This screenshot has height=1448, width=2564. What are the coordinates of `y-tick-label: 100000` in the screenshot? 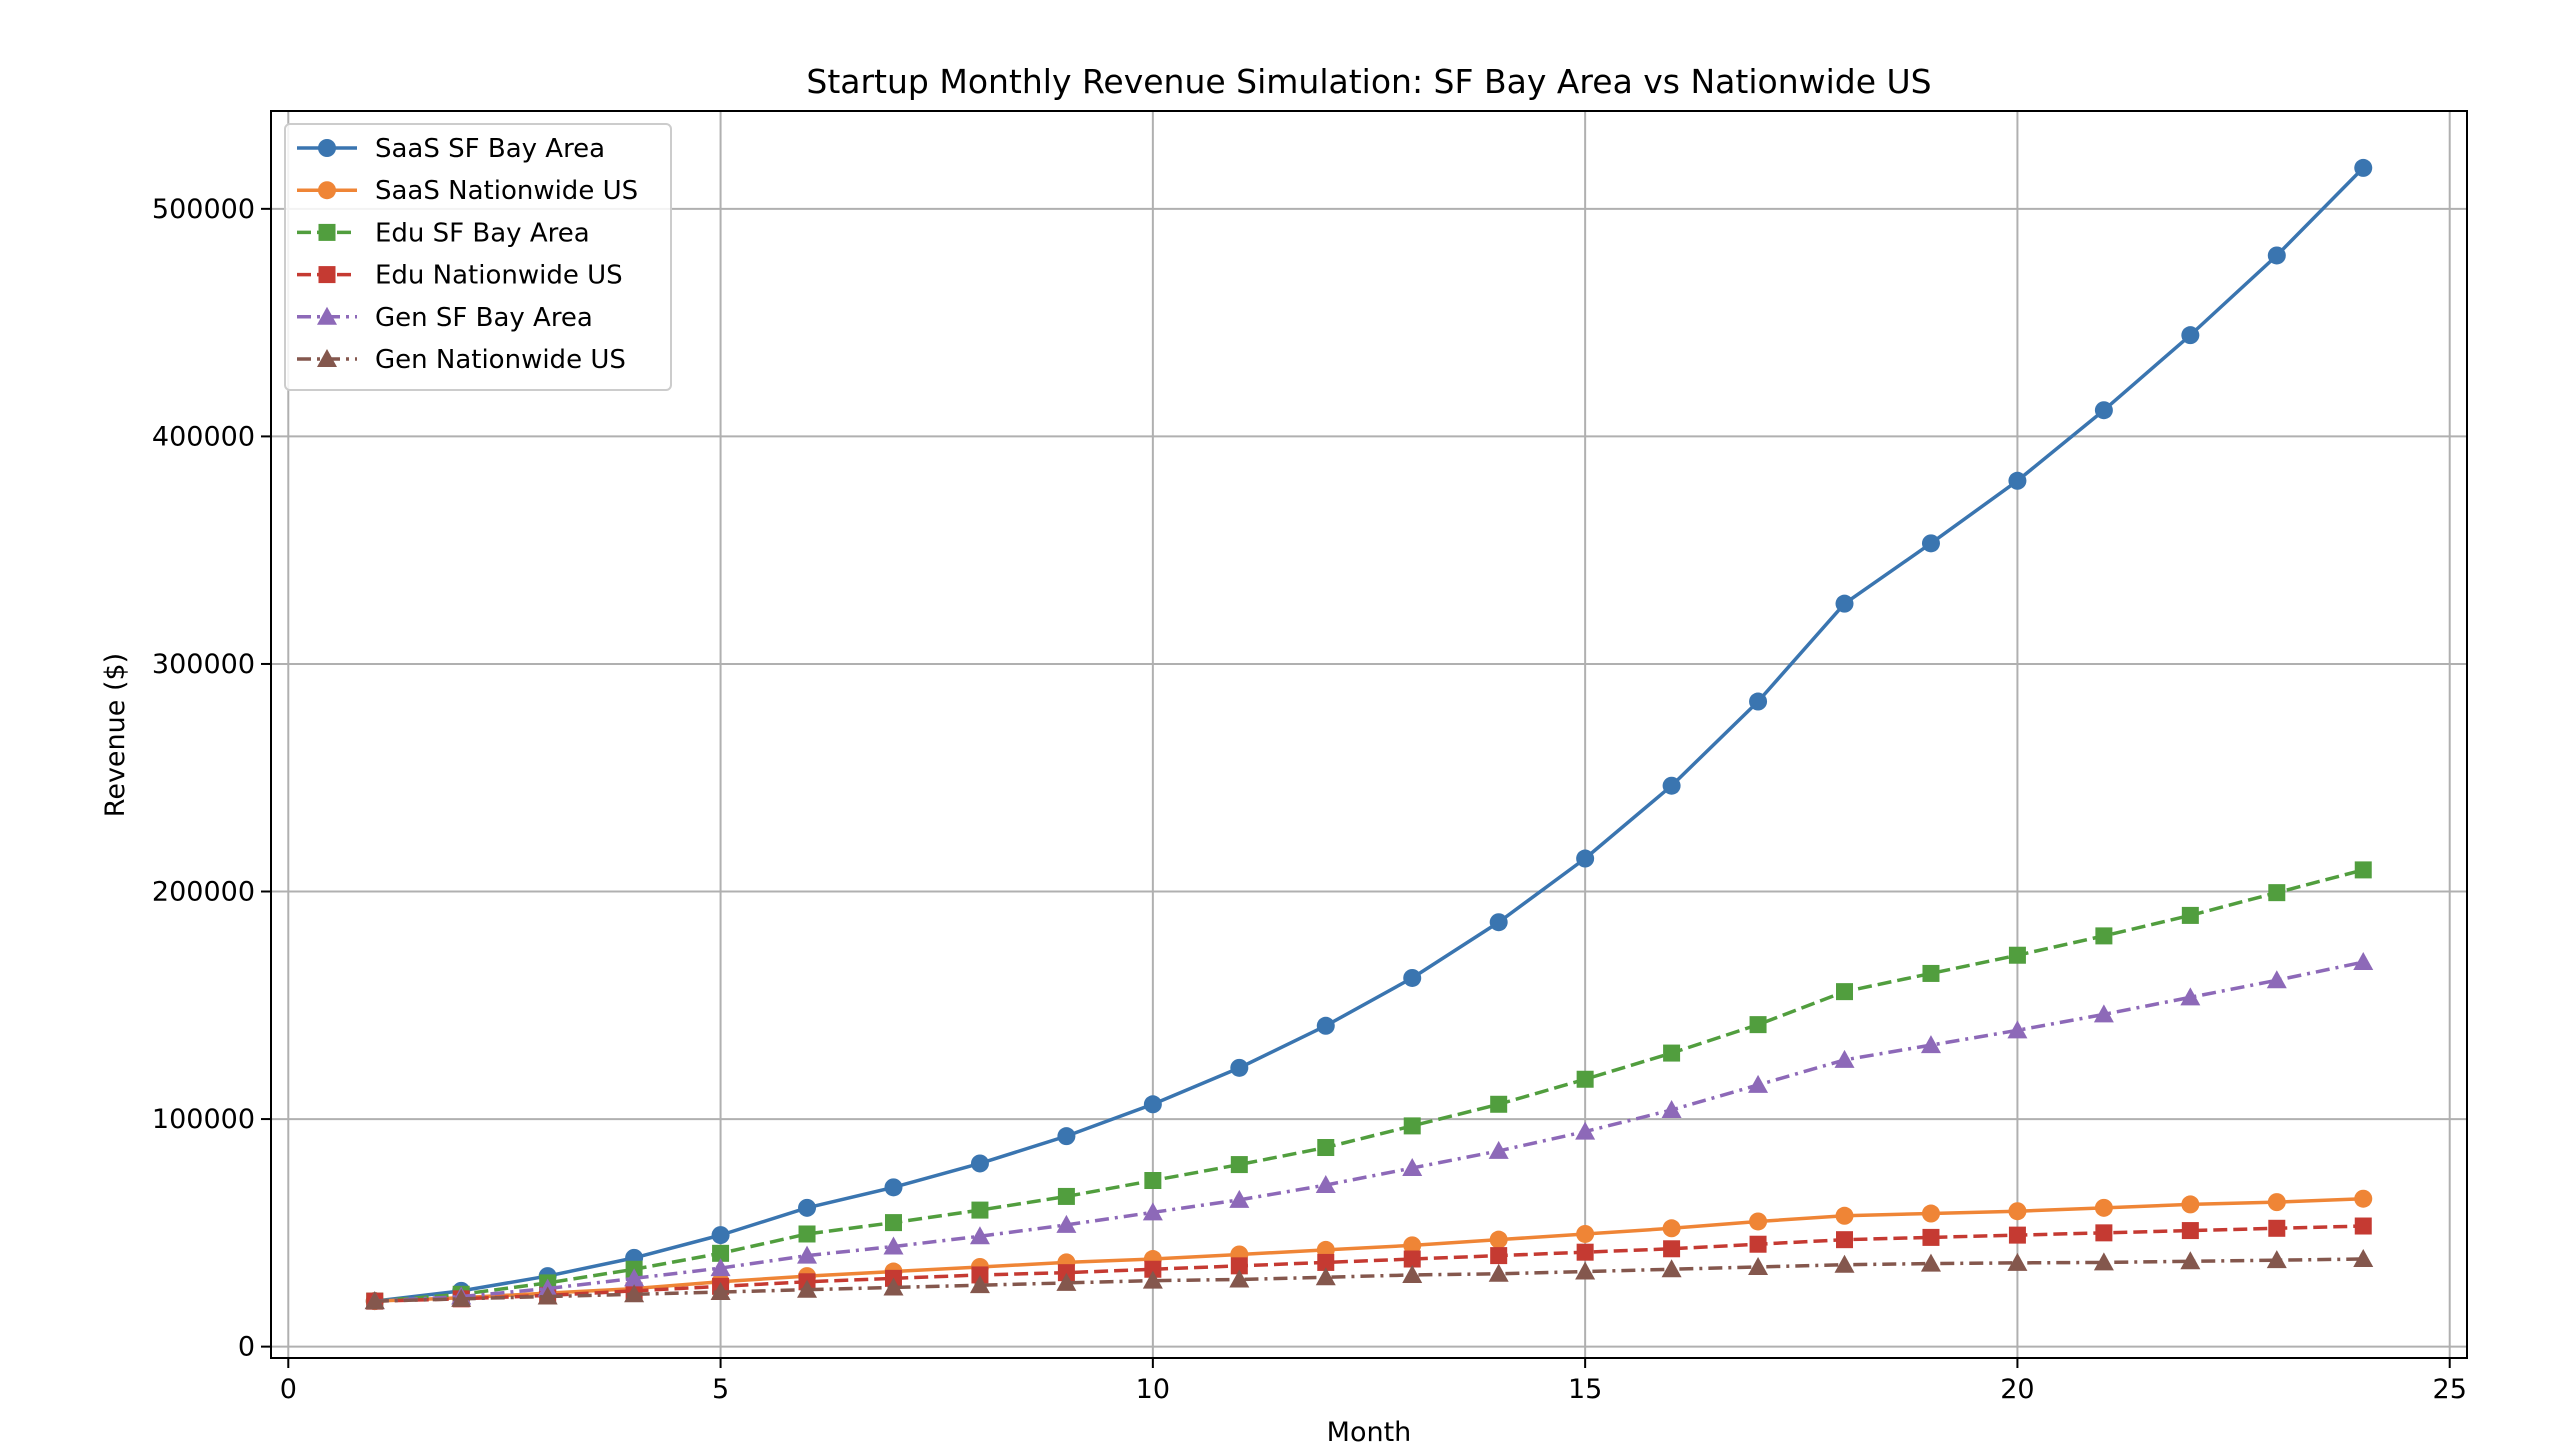 It's located at (203, 1119).